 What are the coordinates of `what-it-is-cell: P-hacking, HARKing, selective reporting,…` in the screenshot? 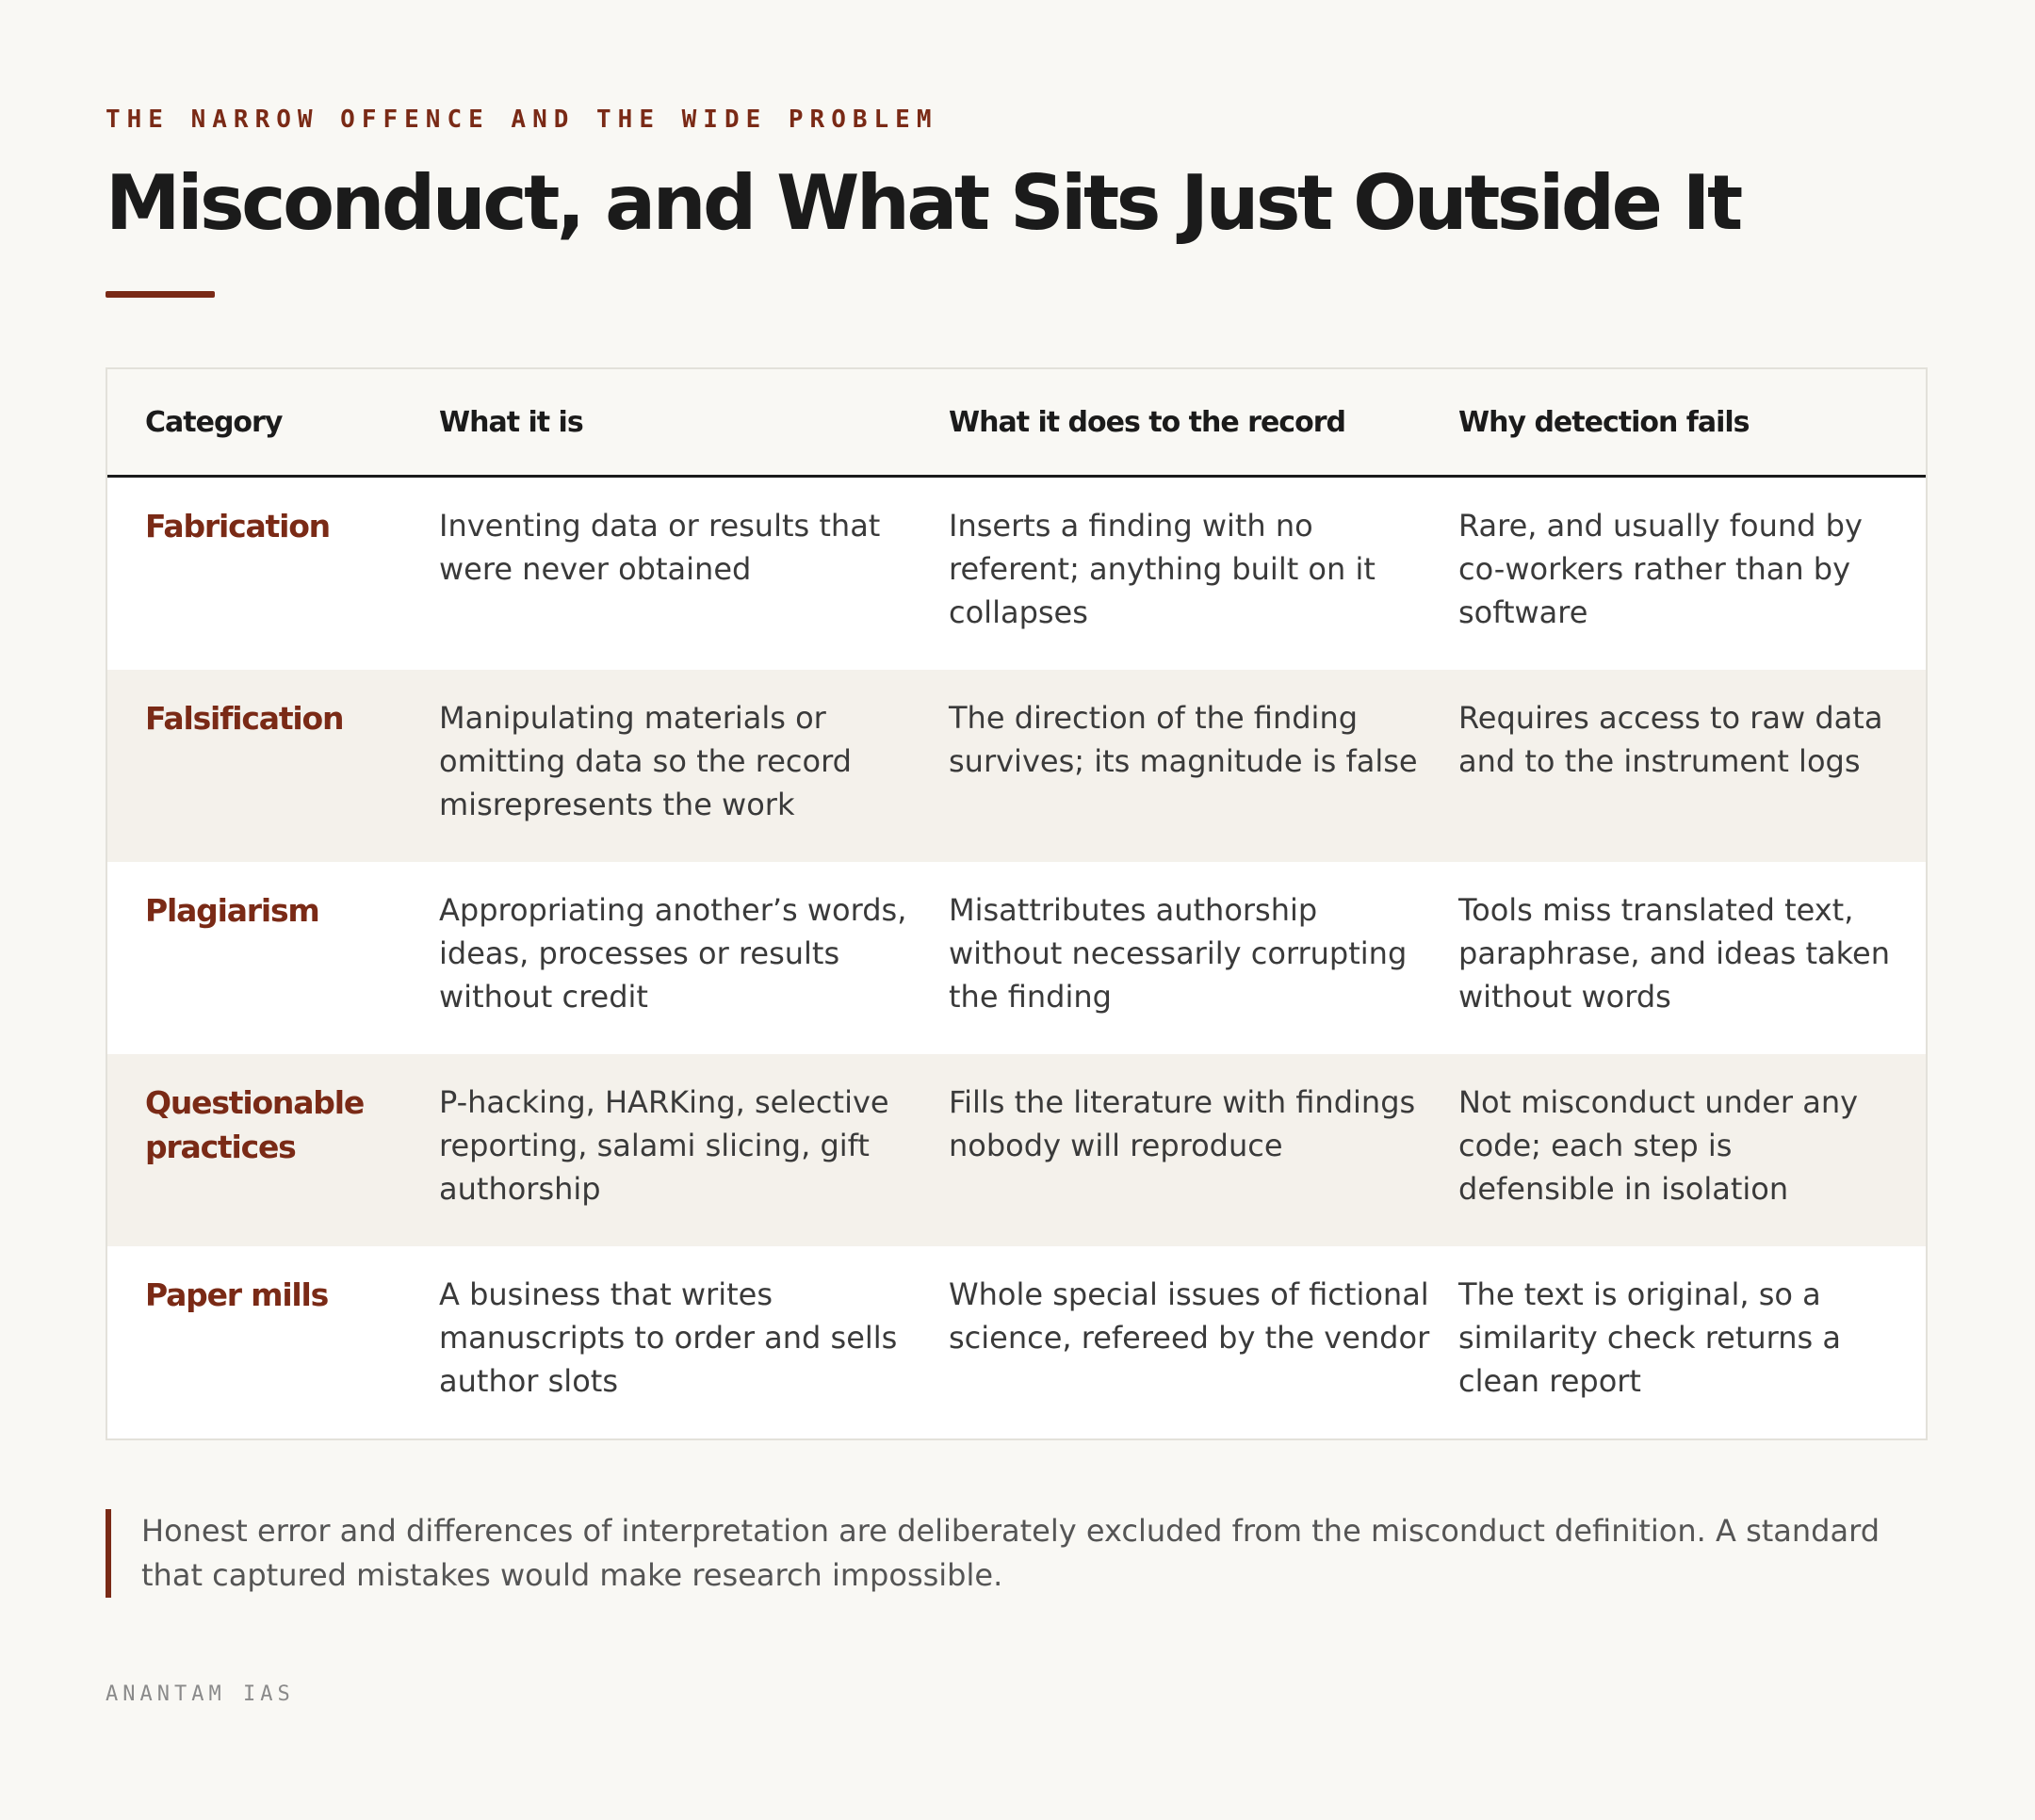 It's located at (664, 1145).